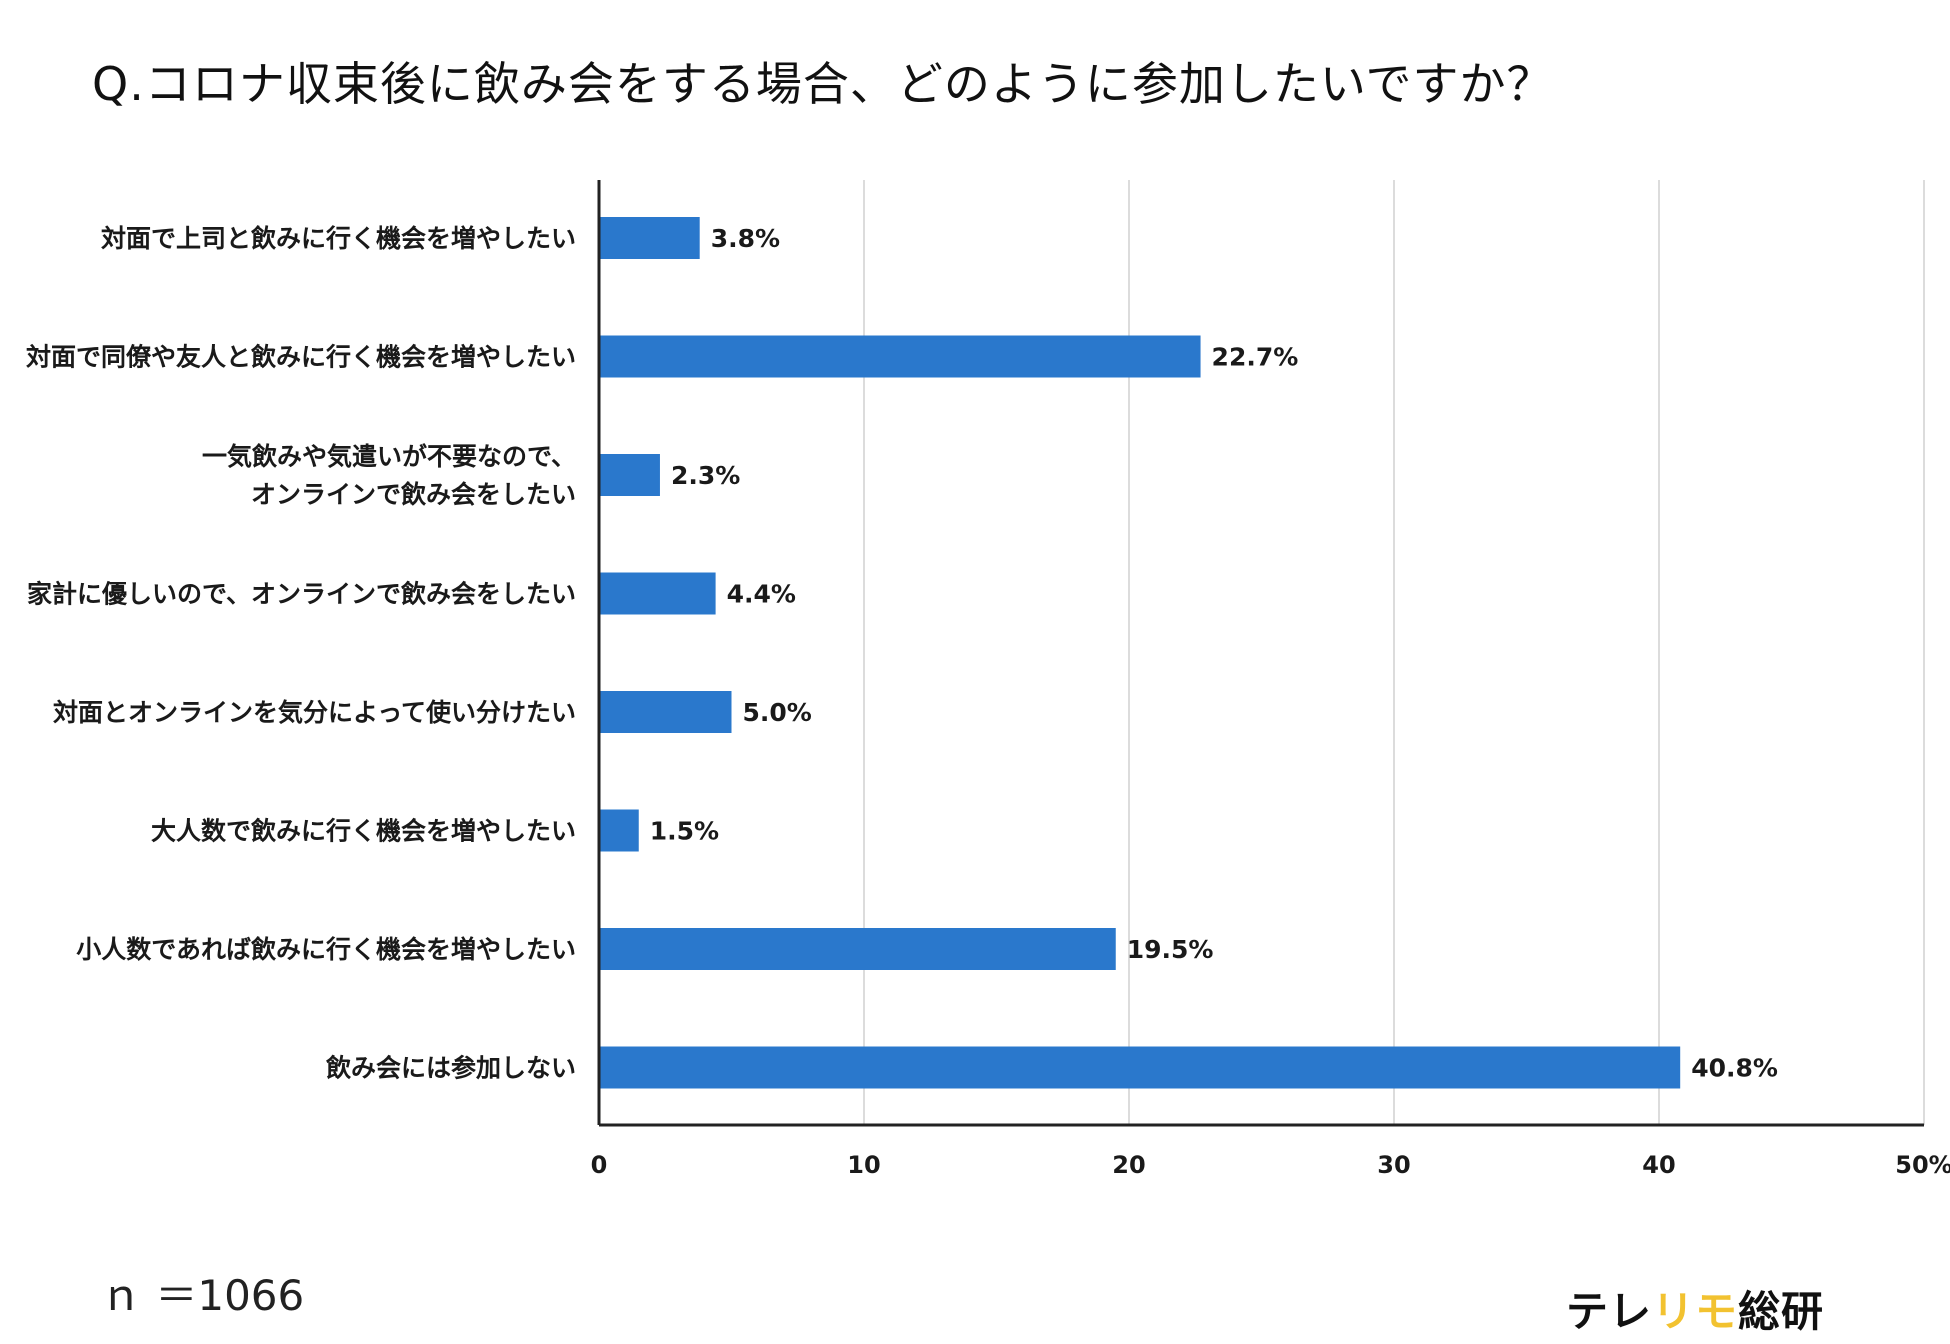 This screenshot has width=1950, height=1344. What do you see at coordinates (389, 456) in the screenshot?
I see `category-label: 一気飲みや気遣いが不要なので、` at bounding box center [389, 456].